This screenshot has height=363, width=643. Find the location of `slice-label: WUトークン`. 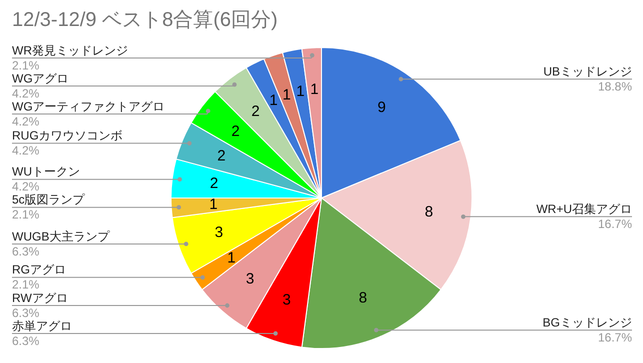

slice-label: WUトークン is located at coordinates (46, 171).